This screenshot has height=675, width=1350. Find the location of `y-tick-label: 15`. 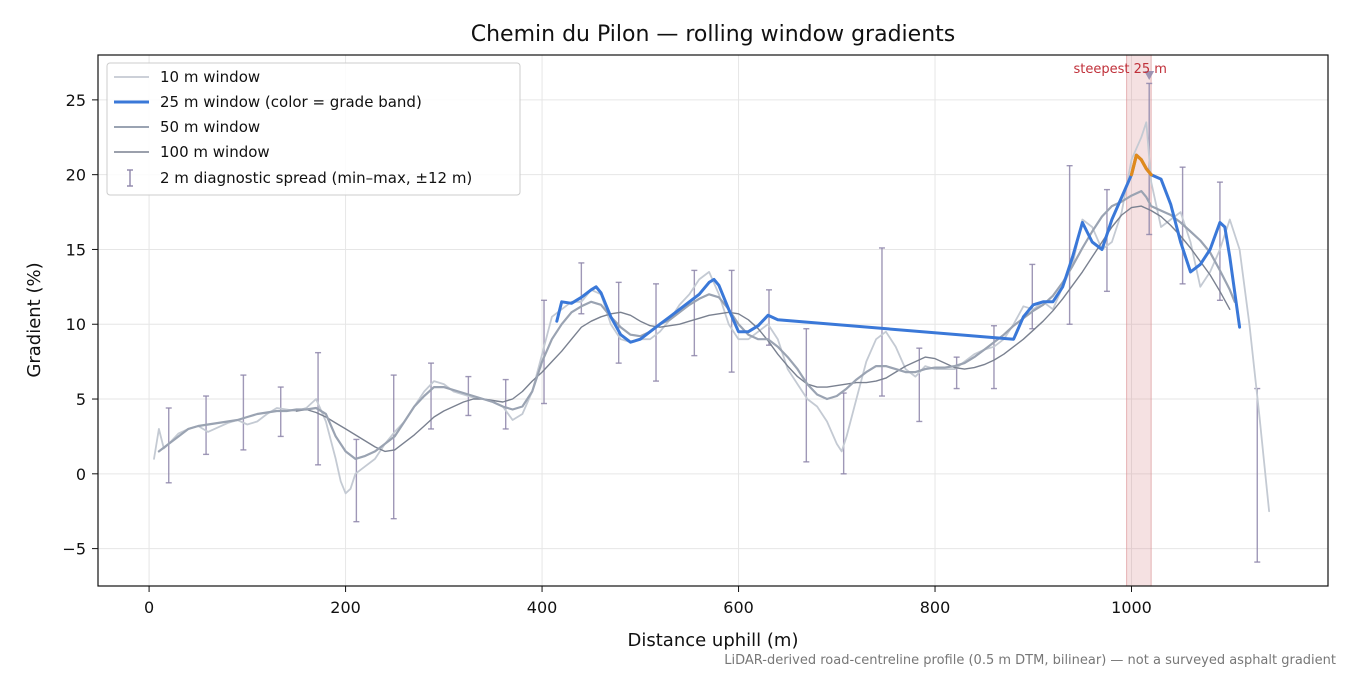

y-tick-label: 15 is located at coordinates (76, 249).